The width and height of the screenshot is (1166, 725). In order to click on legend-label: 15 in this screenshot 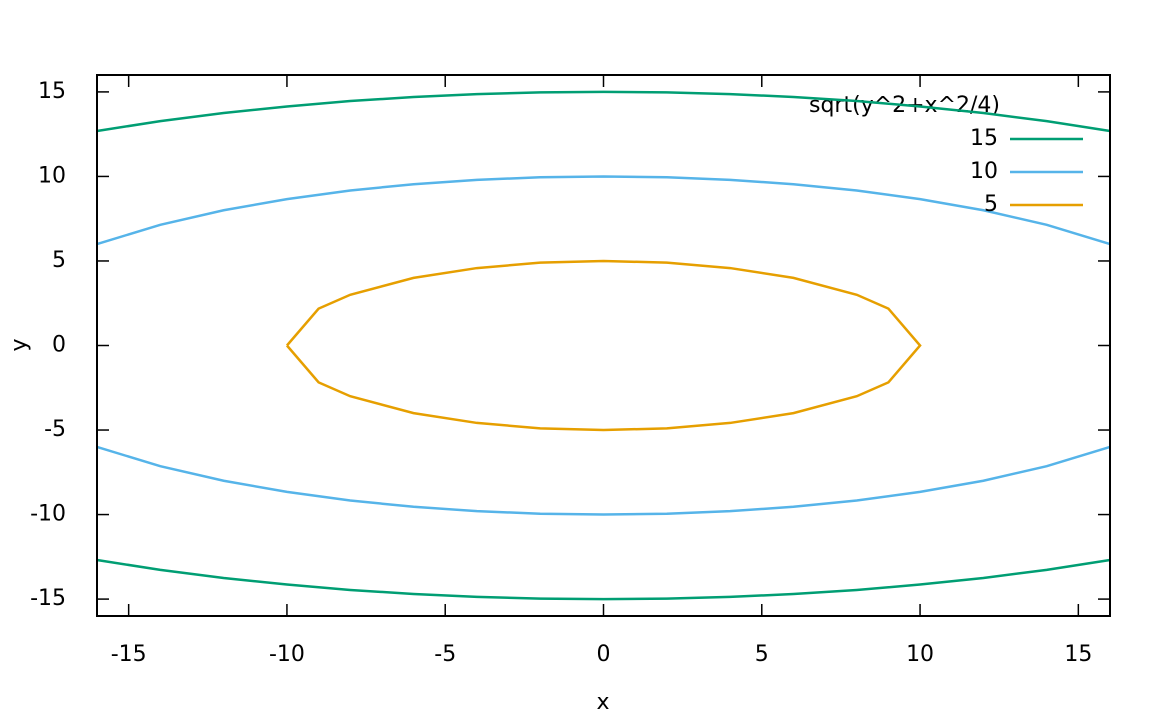, I will do `click(984, 138)`.